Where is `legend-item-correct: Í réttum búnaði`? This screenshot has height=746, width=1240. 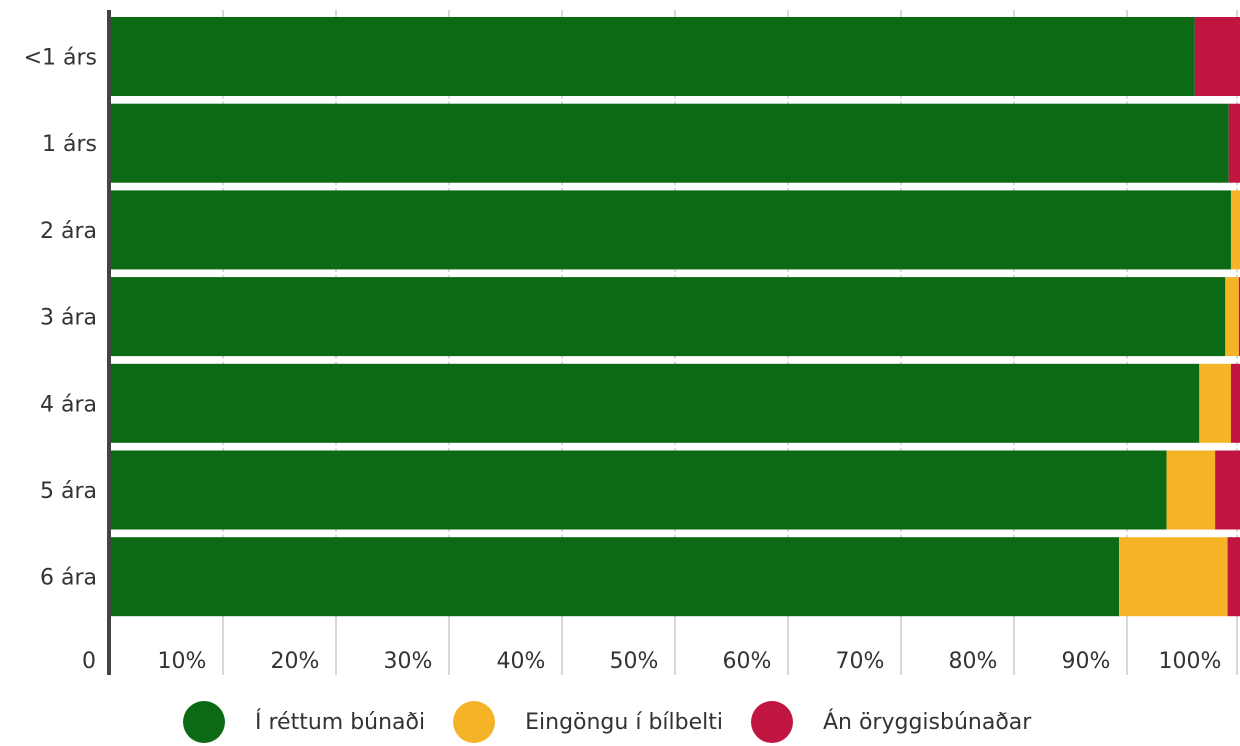
legend-item-correct: Í réttum búnaði is located at coordinates (304, 722).